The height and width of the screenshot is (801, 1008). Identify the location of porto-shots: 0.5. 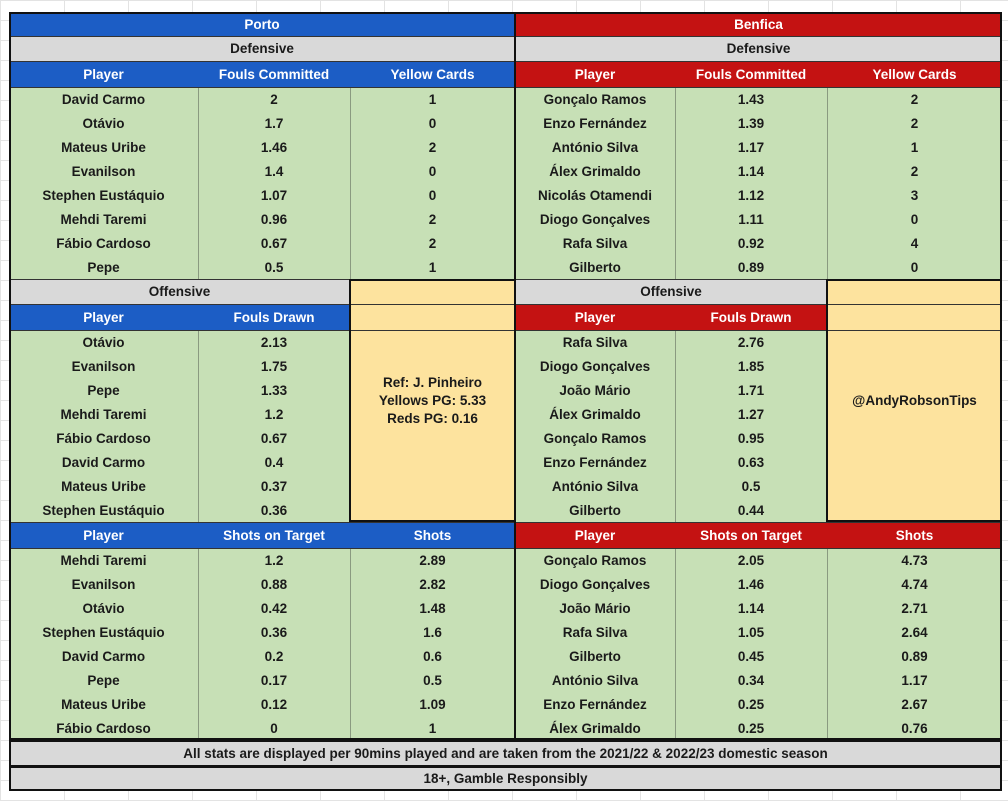
(432, 680).